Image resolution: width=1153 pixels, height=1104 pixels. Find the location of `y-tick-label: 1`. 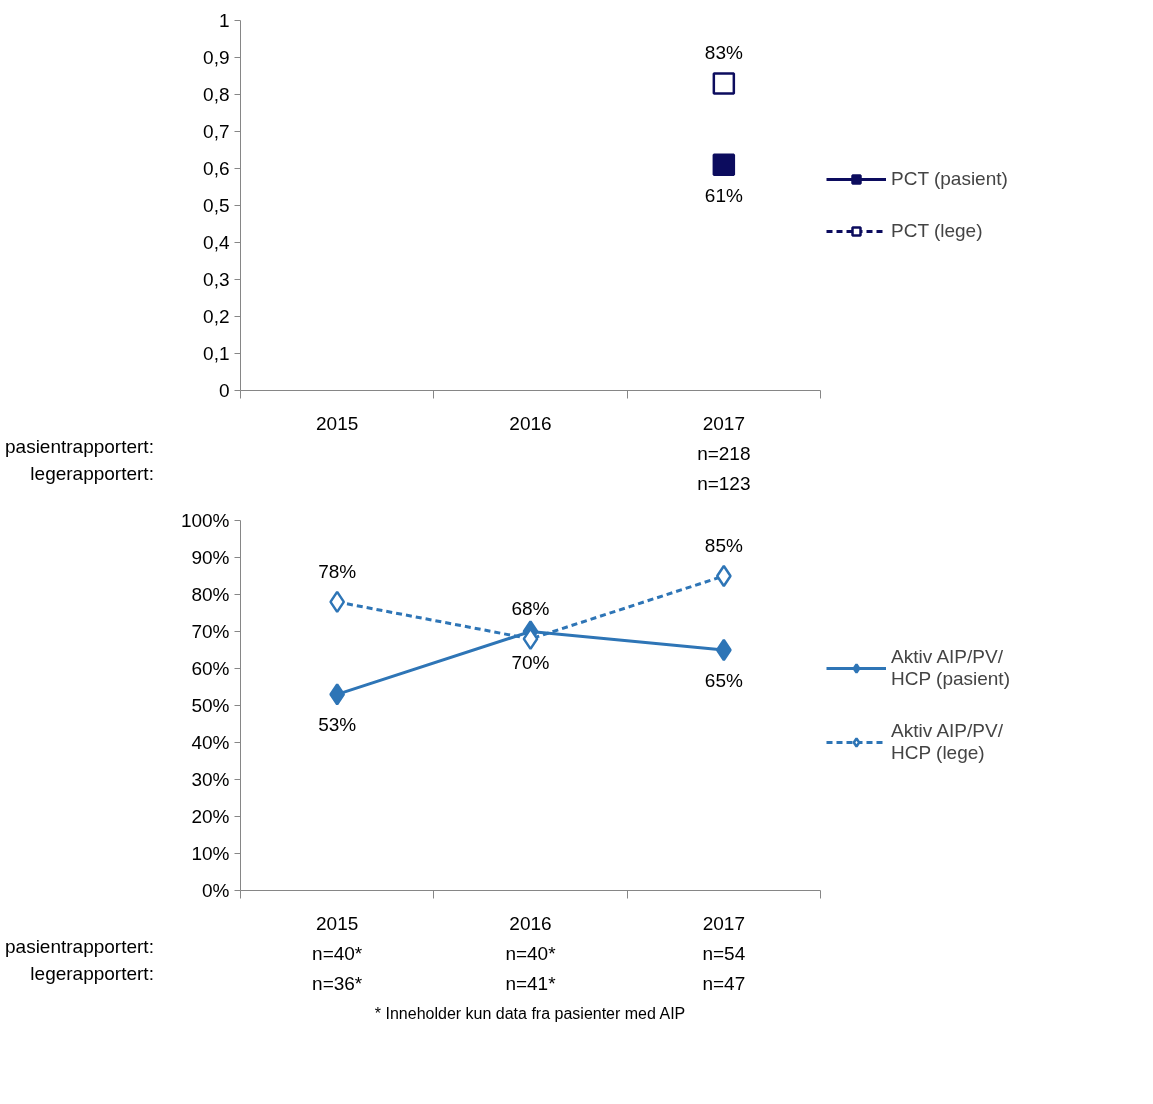

y-tick-label: 1 is located at coordinates (224, 20).